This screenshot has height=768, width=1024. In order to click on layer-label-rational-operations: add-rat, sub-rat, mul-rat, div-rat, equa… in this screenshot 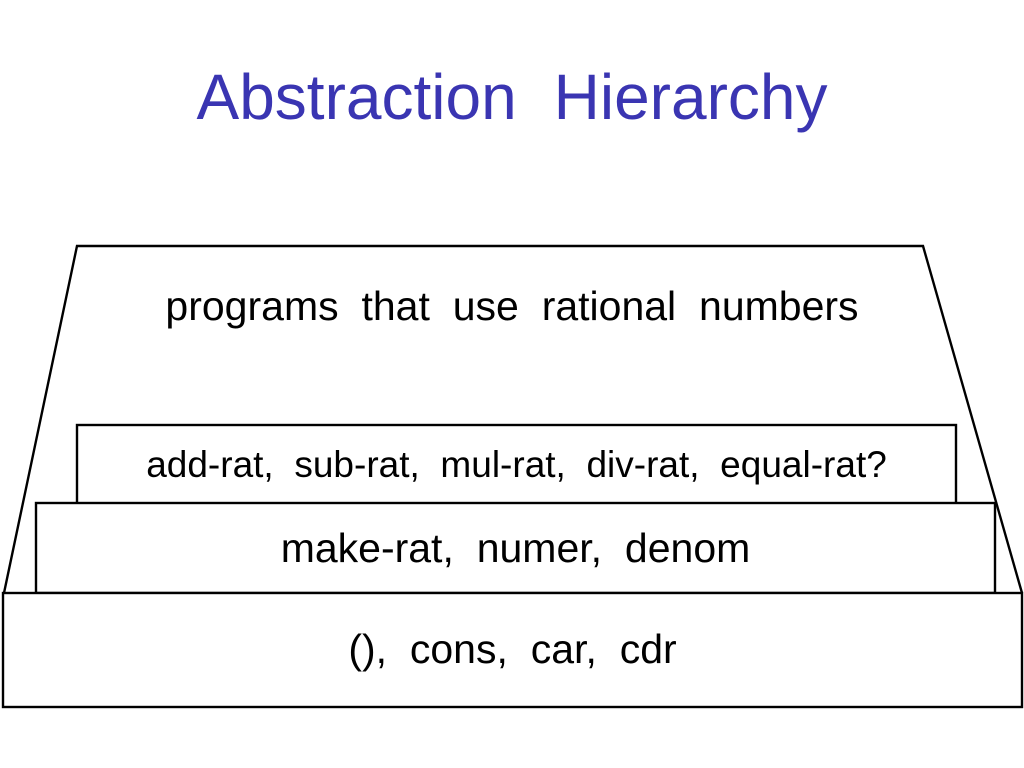, I will do `click(516, 464)`.